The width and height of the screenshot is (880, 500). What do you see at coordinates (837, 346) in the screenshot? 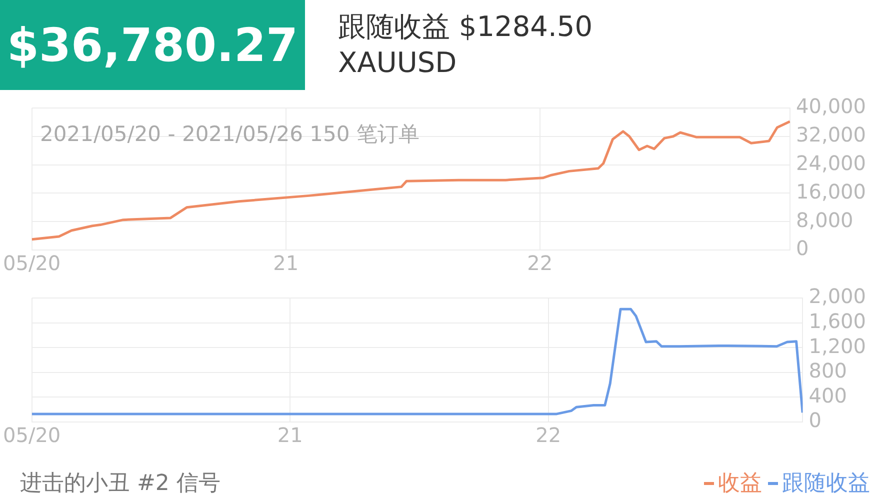
I see `y-tick-label: 1,200` at bounding box center [837, 346].